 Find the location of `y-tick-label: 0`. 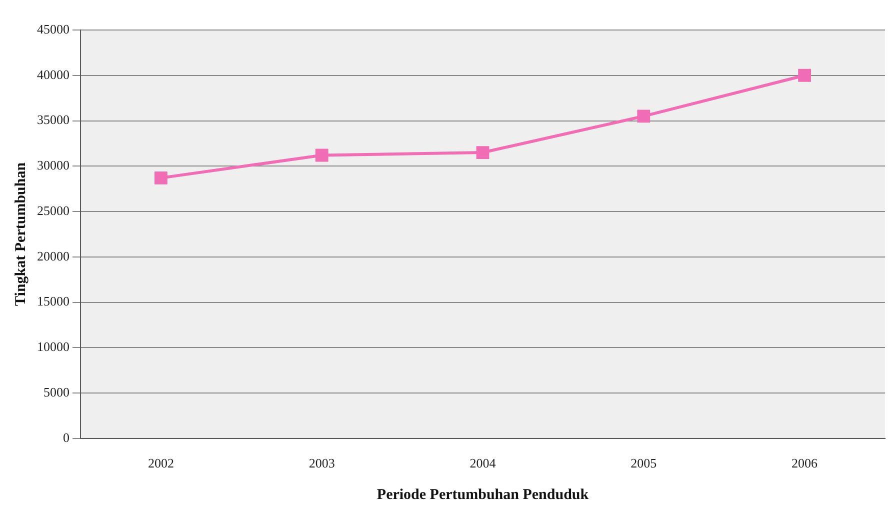

y-tick-label: 0 is located at coordinates (66, 437).